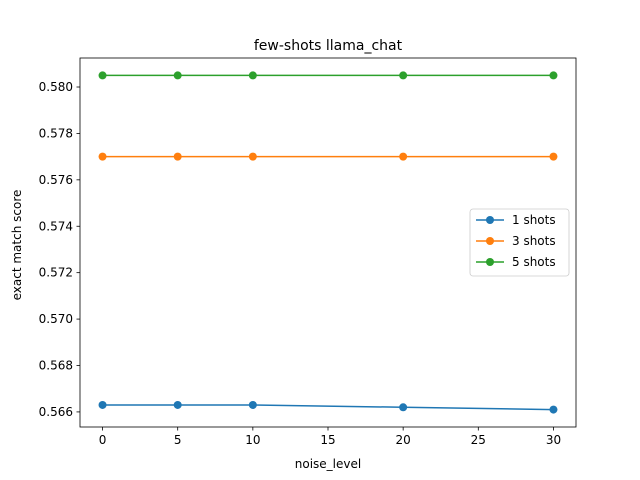 This screenshot has height=480, width=640. What do you see at coordinates (252, 440) in the screenshot?
I see `x-tick-label: 10` at bounding box center [252, 440].